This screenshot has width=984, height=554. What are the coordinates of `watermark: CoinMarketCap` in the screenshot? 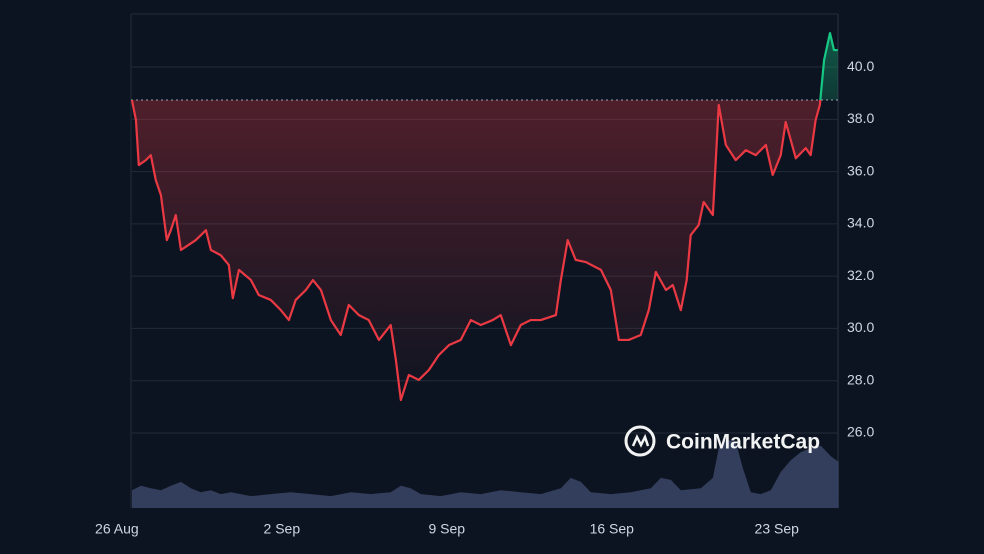 It's located at (722, 441).